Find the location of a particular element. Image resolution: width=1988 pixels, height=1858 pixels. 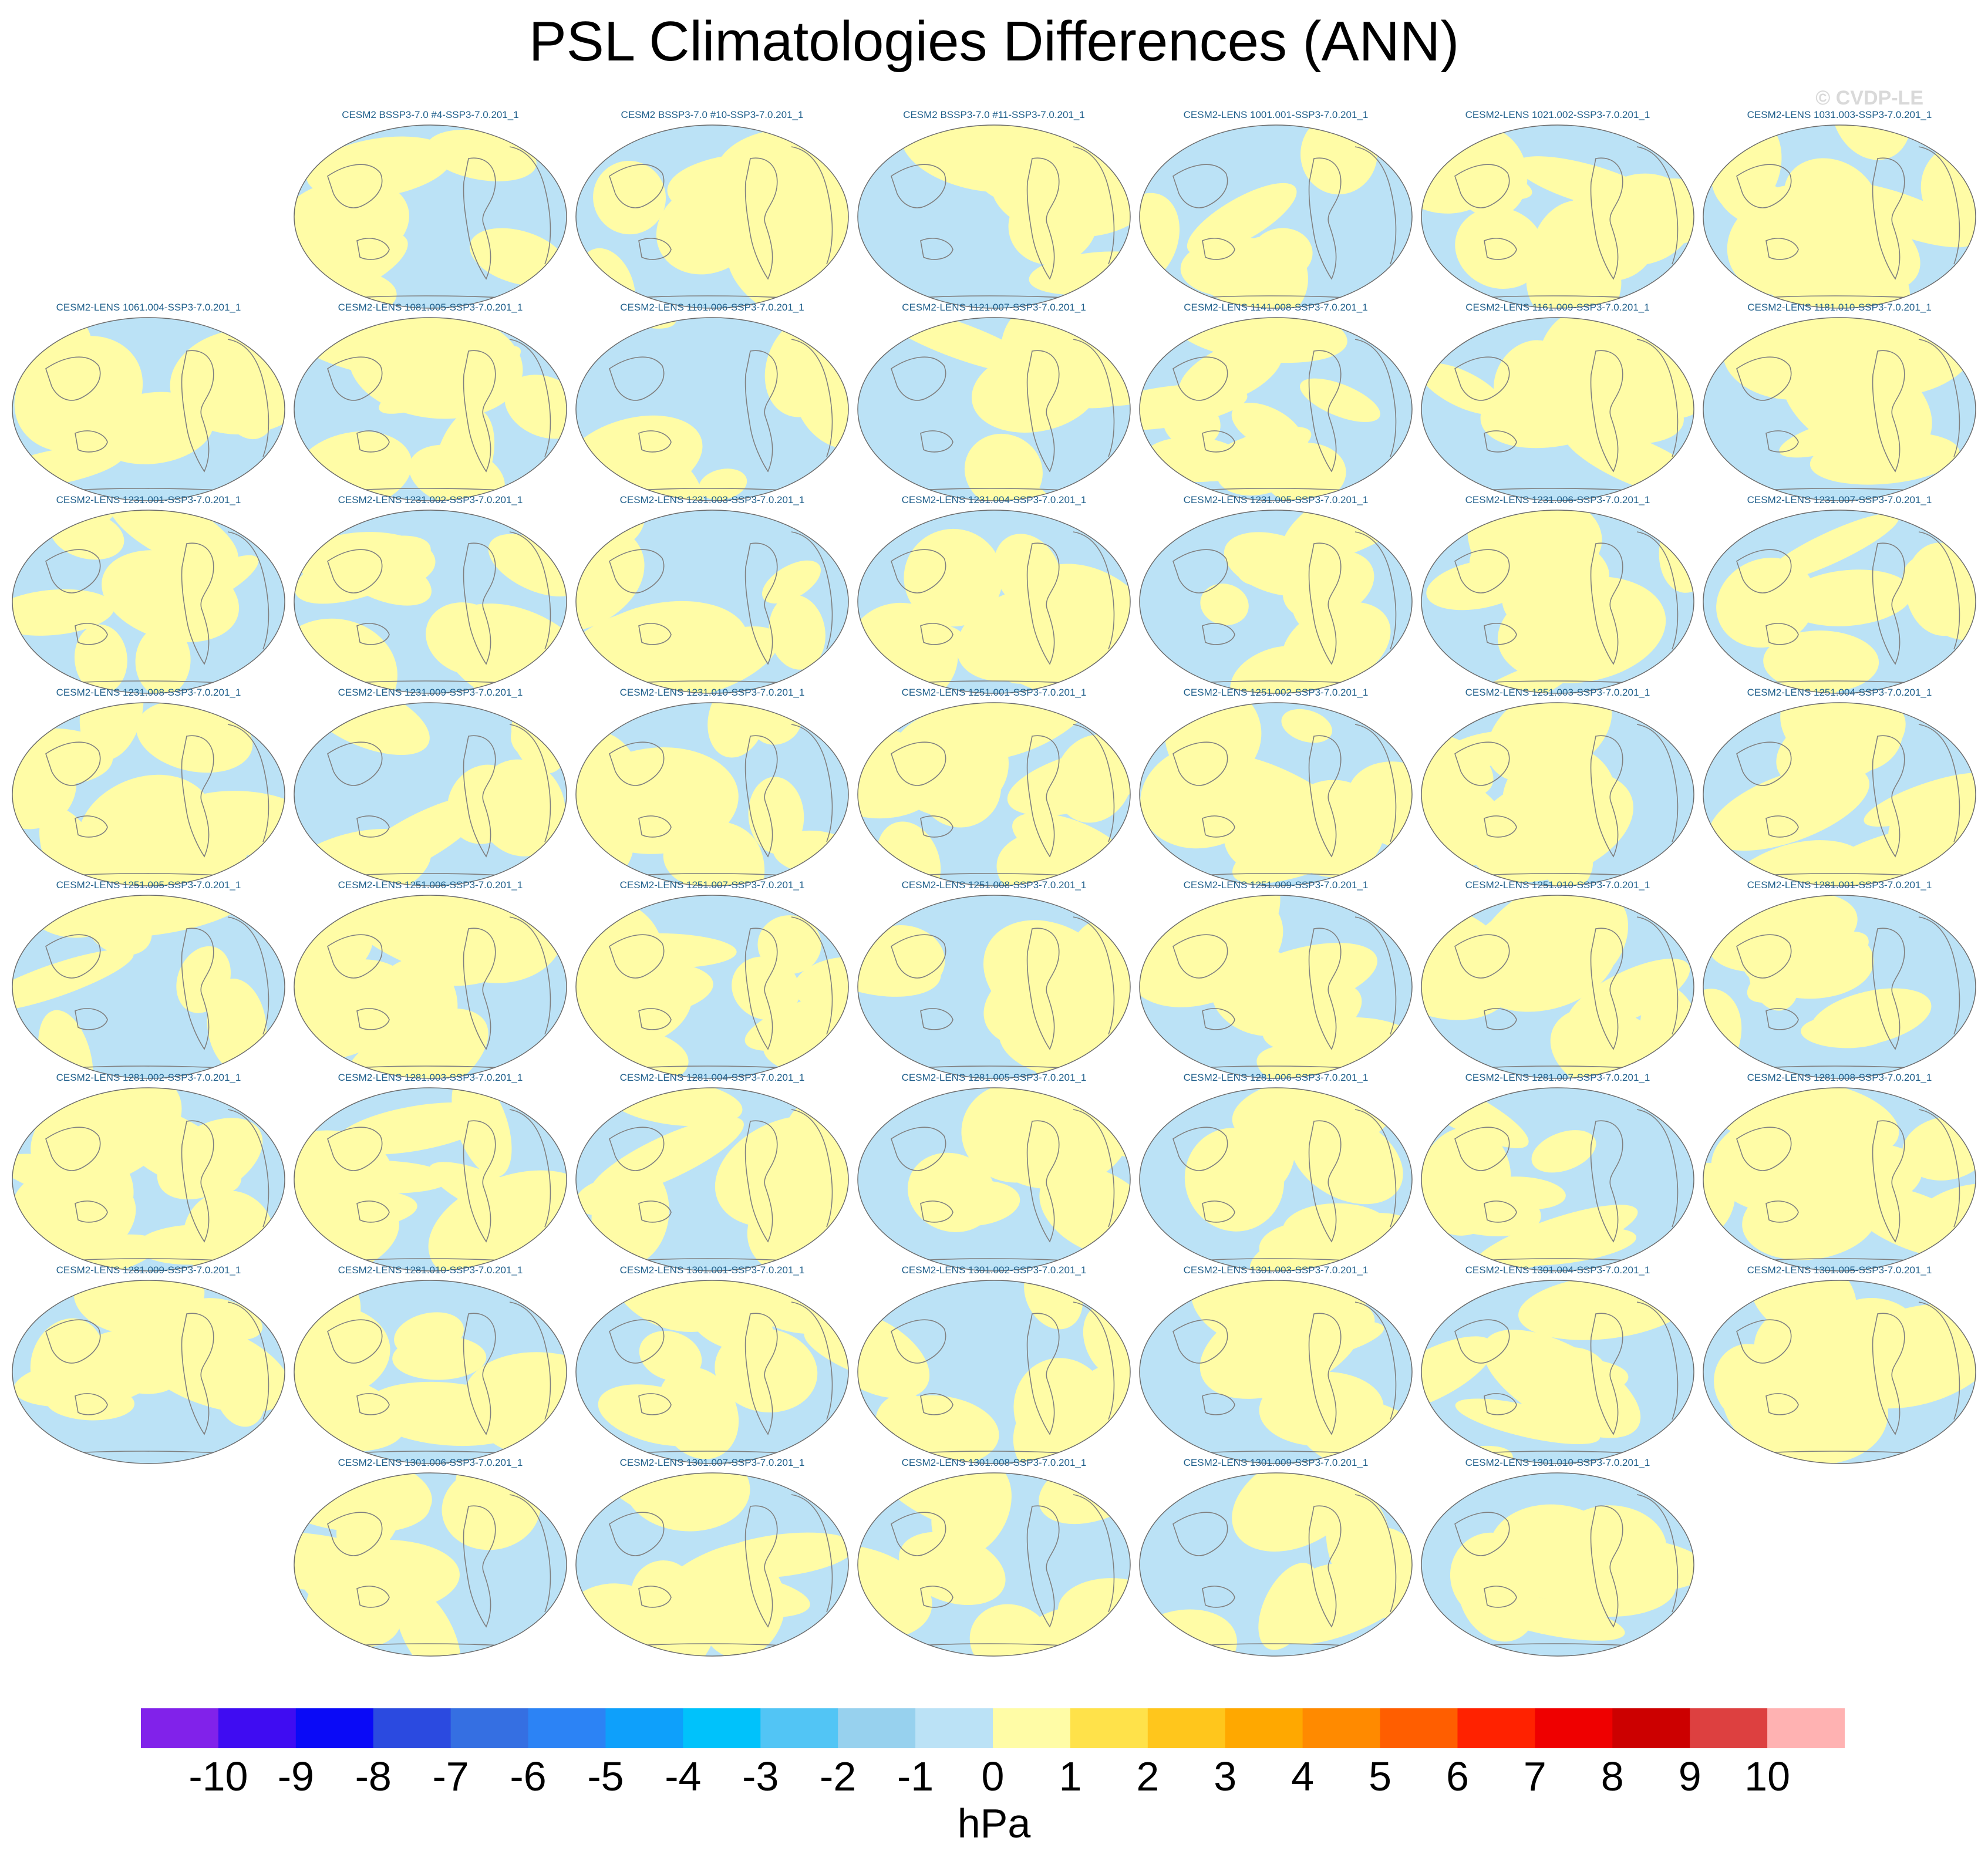

colorbar-tick-label: 2 is located at coordinates (1148, 1776).